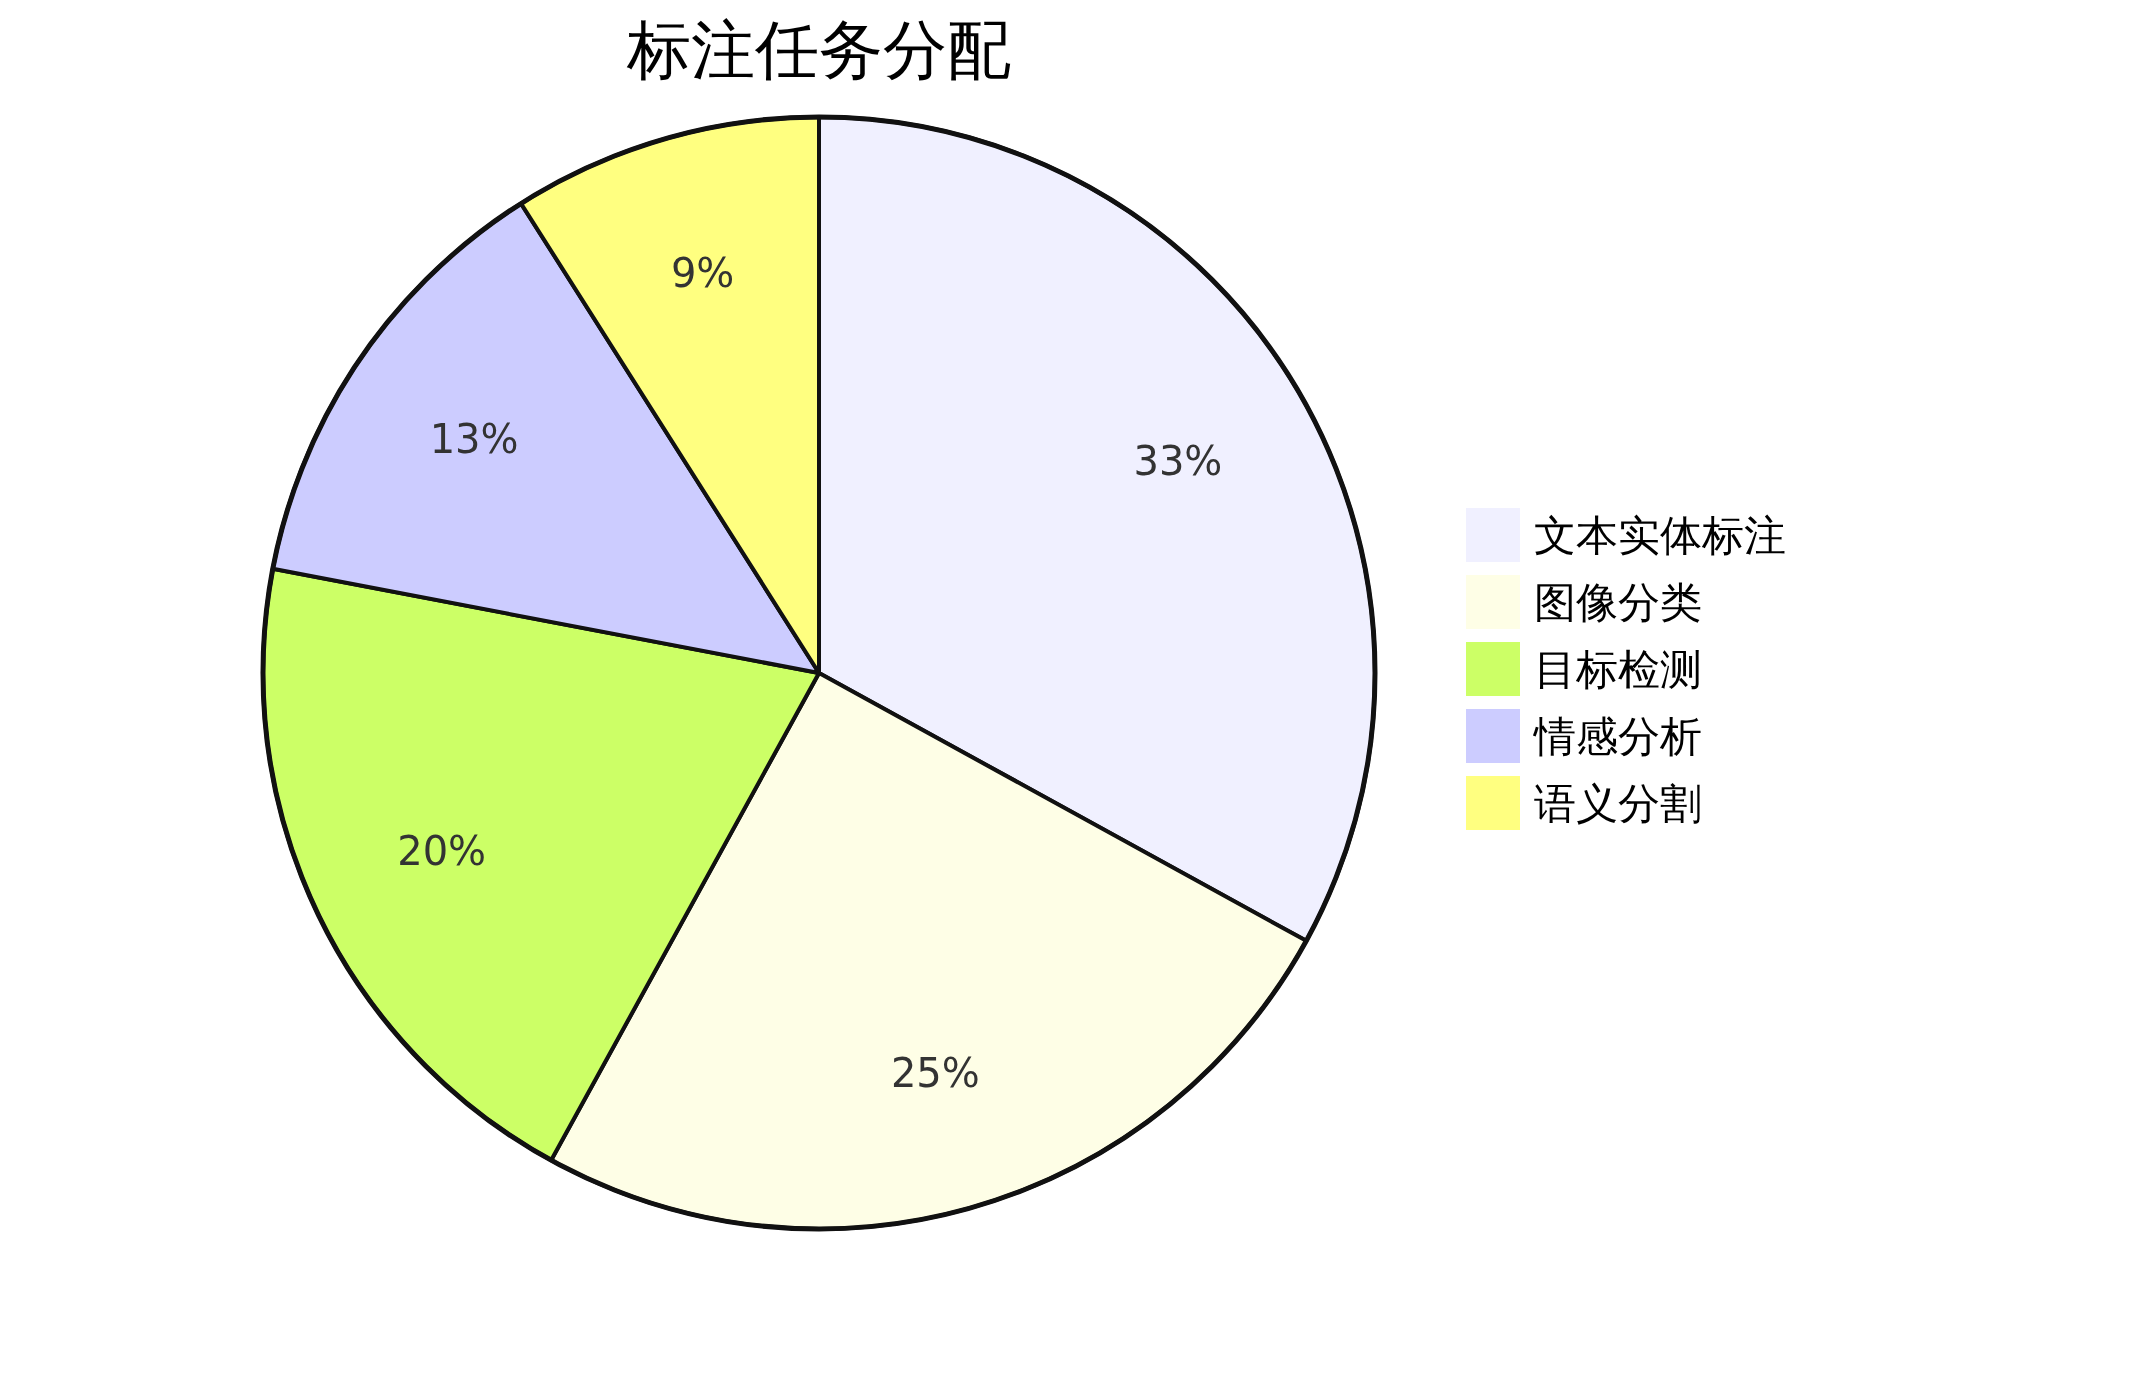 The image size is (2133, 1374). Describe the element at coordinates (442, 850) in the screenshot. I see `data-label: 20%` at that location.